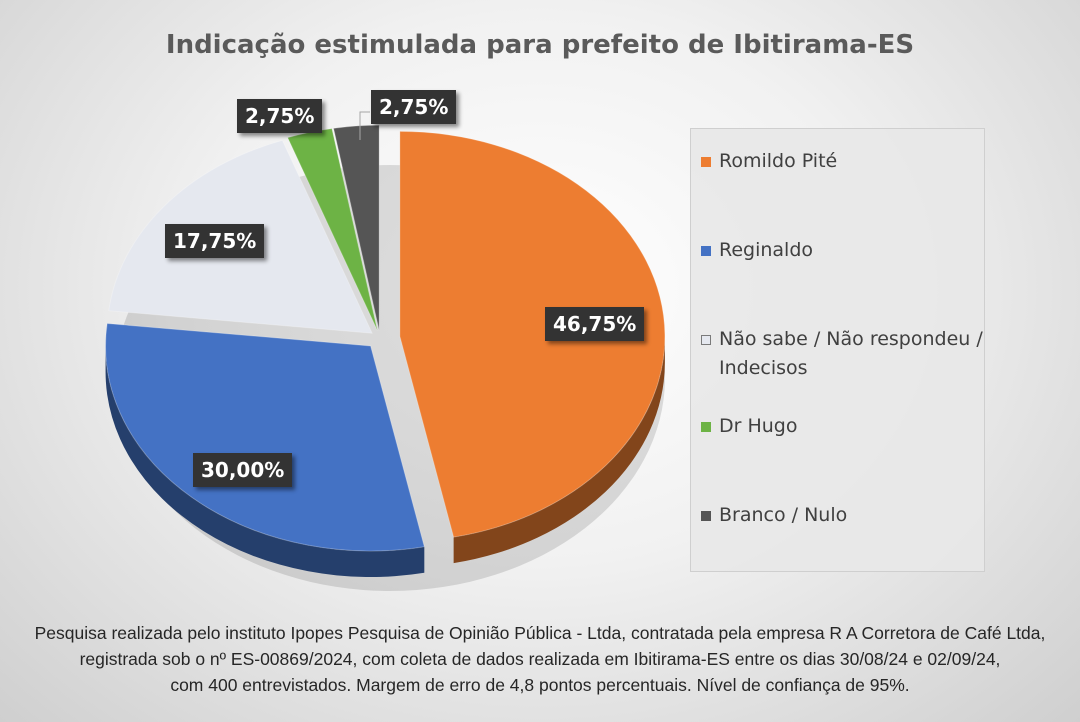  What do you see at coordinates (532, 334) in the screenshot?
I see `slice-romildo-pite` at bounding box center [532, 334].